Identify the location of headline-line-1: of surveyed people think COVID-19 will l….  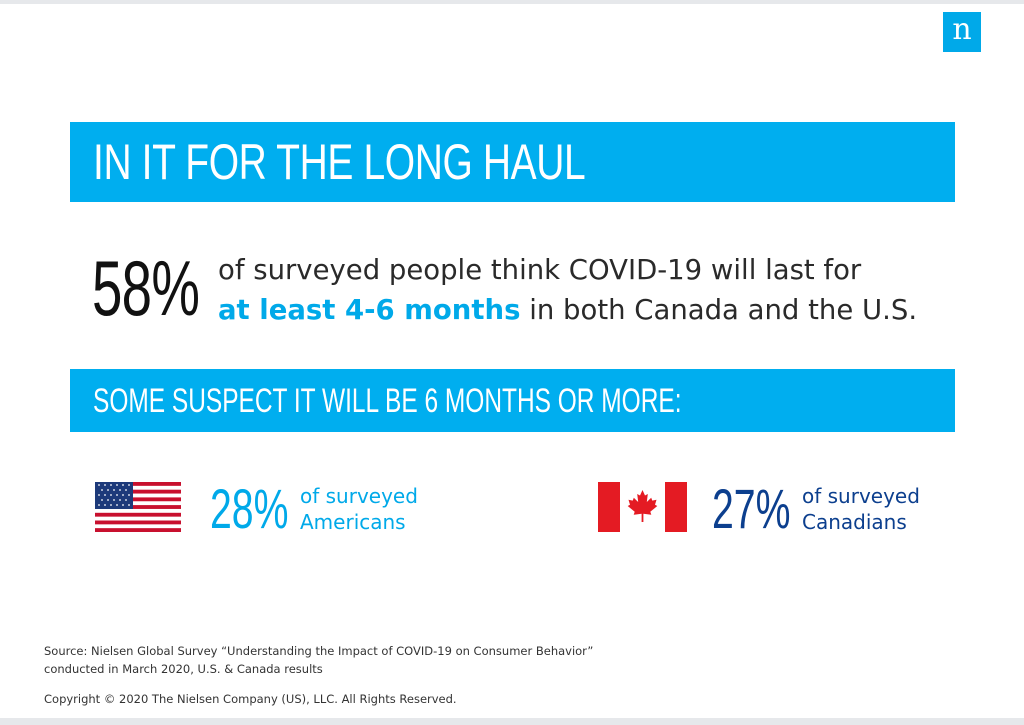
(540, 270).